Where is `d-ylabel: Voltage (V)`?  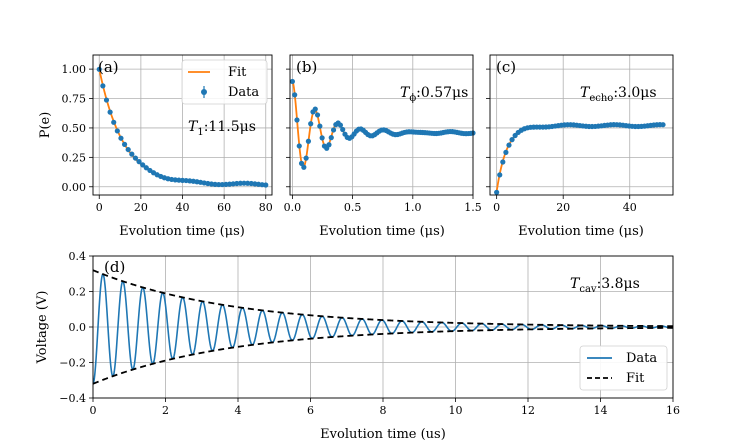 d-ylabel: Voltage (V) is located at coordinates (42, 328).